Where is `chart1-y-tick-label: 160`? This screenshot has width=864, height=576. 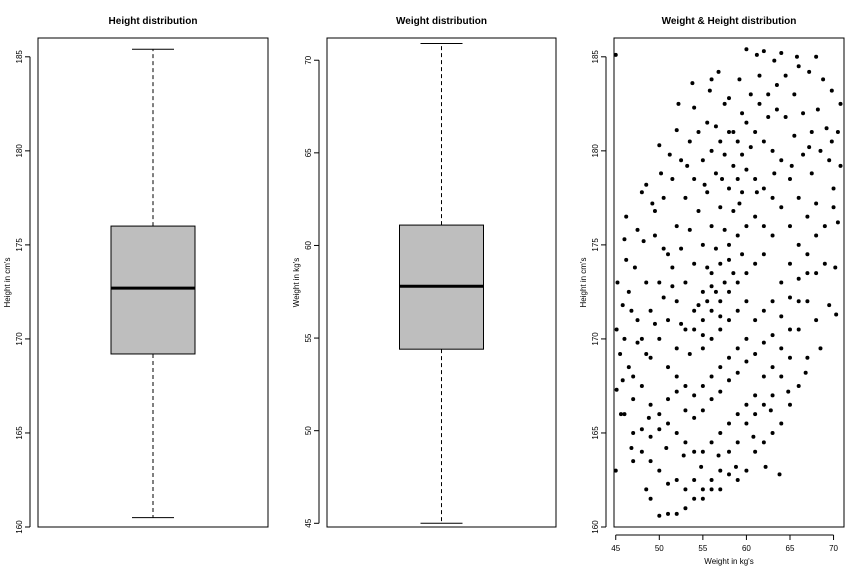
chart1-y-tick-label: 160 is located at coordinates (19, 527).